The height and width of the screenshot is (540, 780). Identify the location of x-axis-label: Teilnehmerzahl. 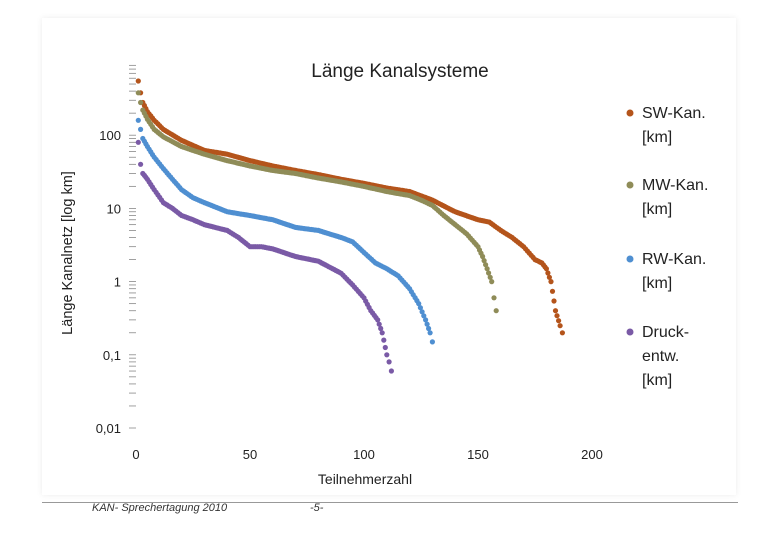
(365, 479).